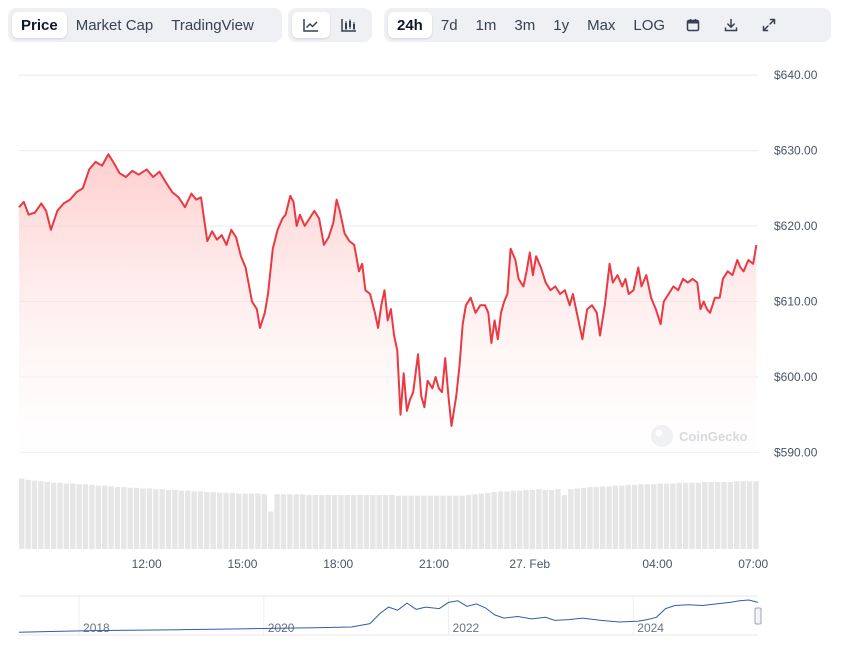  Describe the element at coordinates (410, 25) in the screenshot. I see `range-24h: 24h` at that location.